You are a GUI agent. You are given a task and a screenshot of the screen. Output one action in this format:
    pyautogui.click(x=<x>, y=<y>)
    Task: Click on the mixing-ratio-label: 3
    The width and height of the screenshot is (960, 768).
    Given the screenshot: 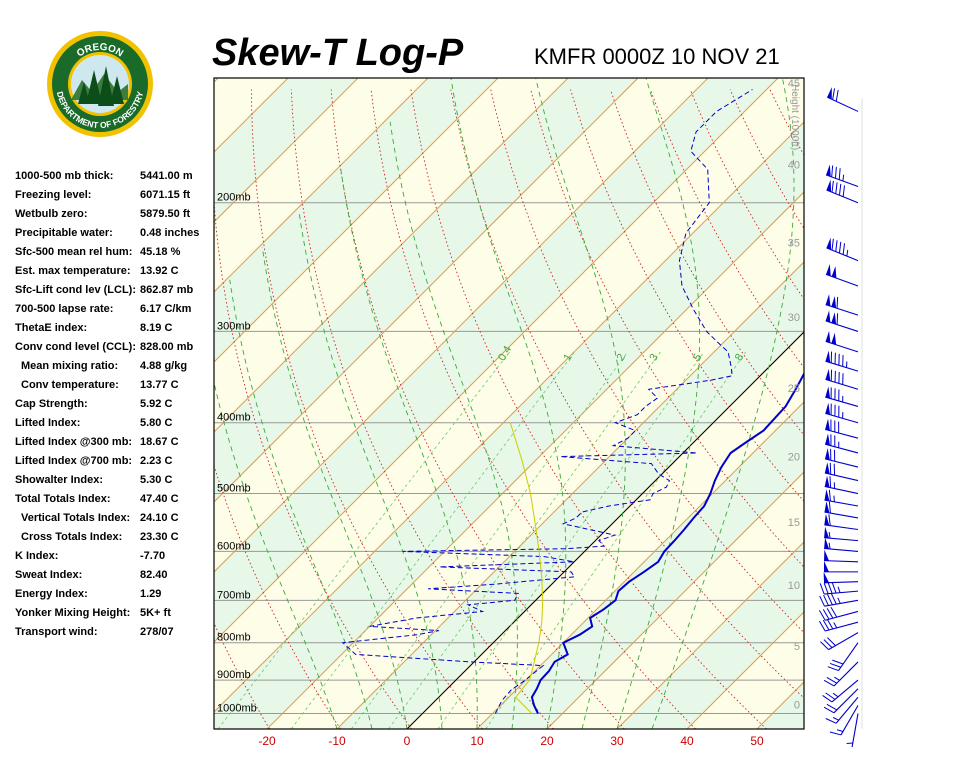 What is the action you would take?
    pyautogui.click(x=654, y=357)
    